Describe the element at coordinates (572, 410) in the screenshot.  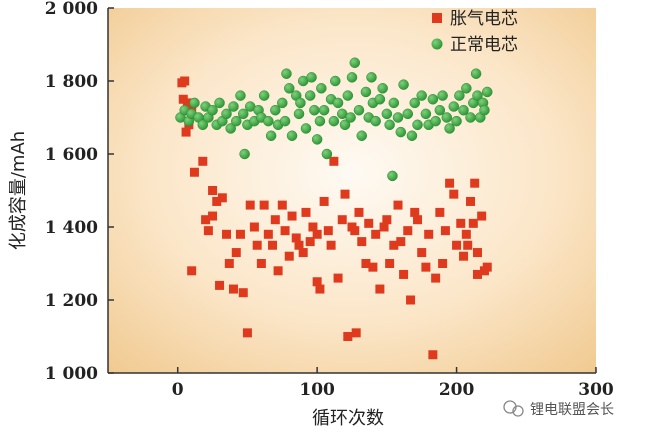
I see `watermark-text: 锂电联盟会长` at that location.